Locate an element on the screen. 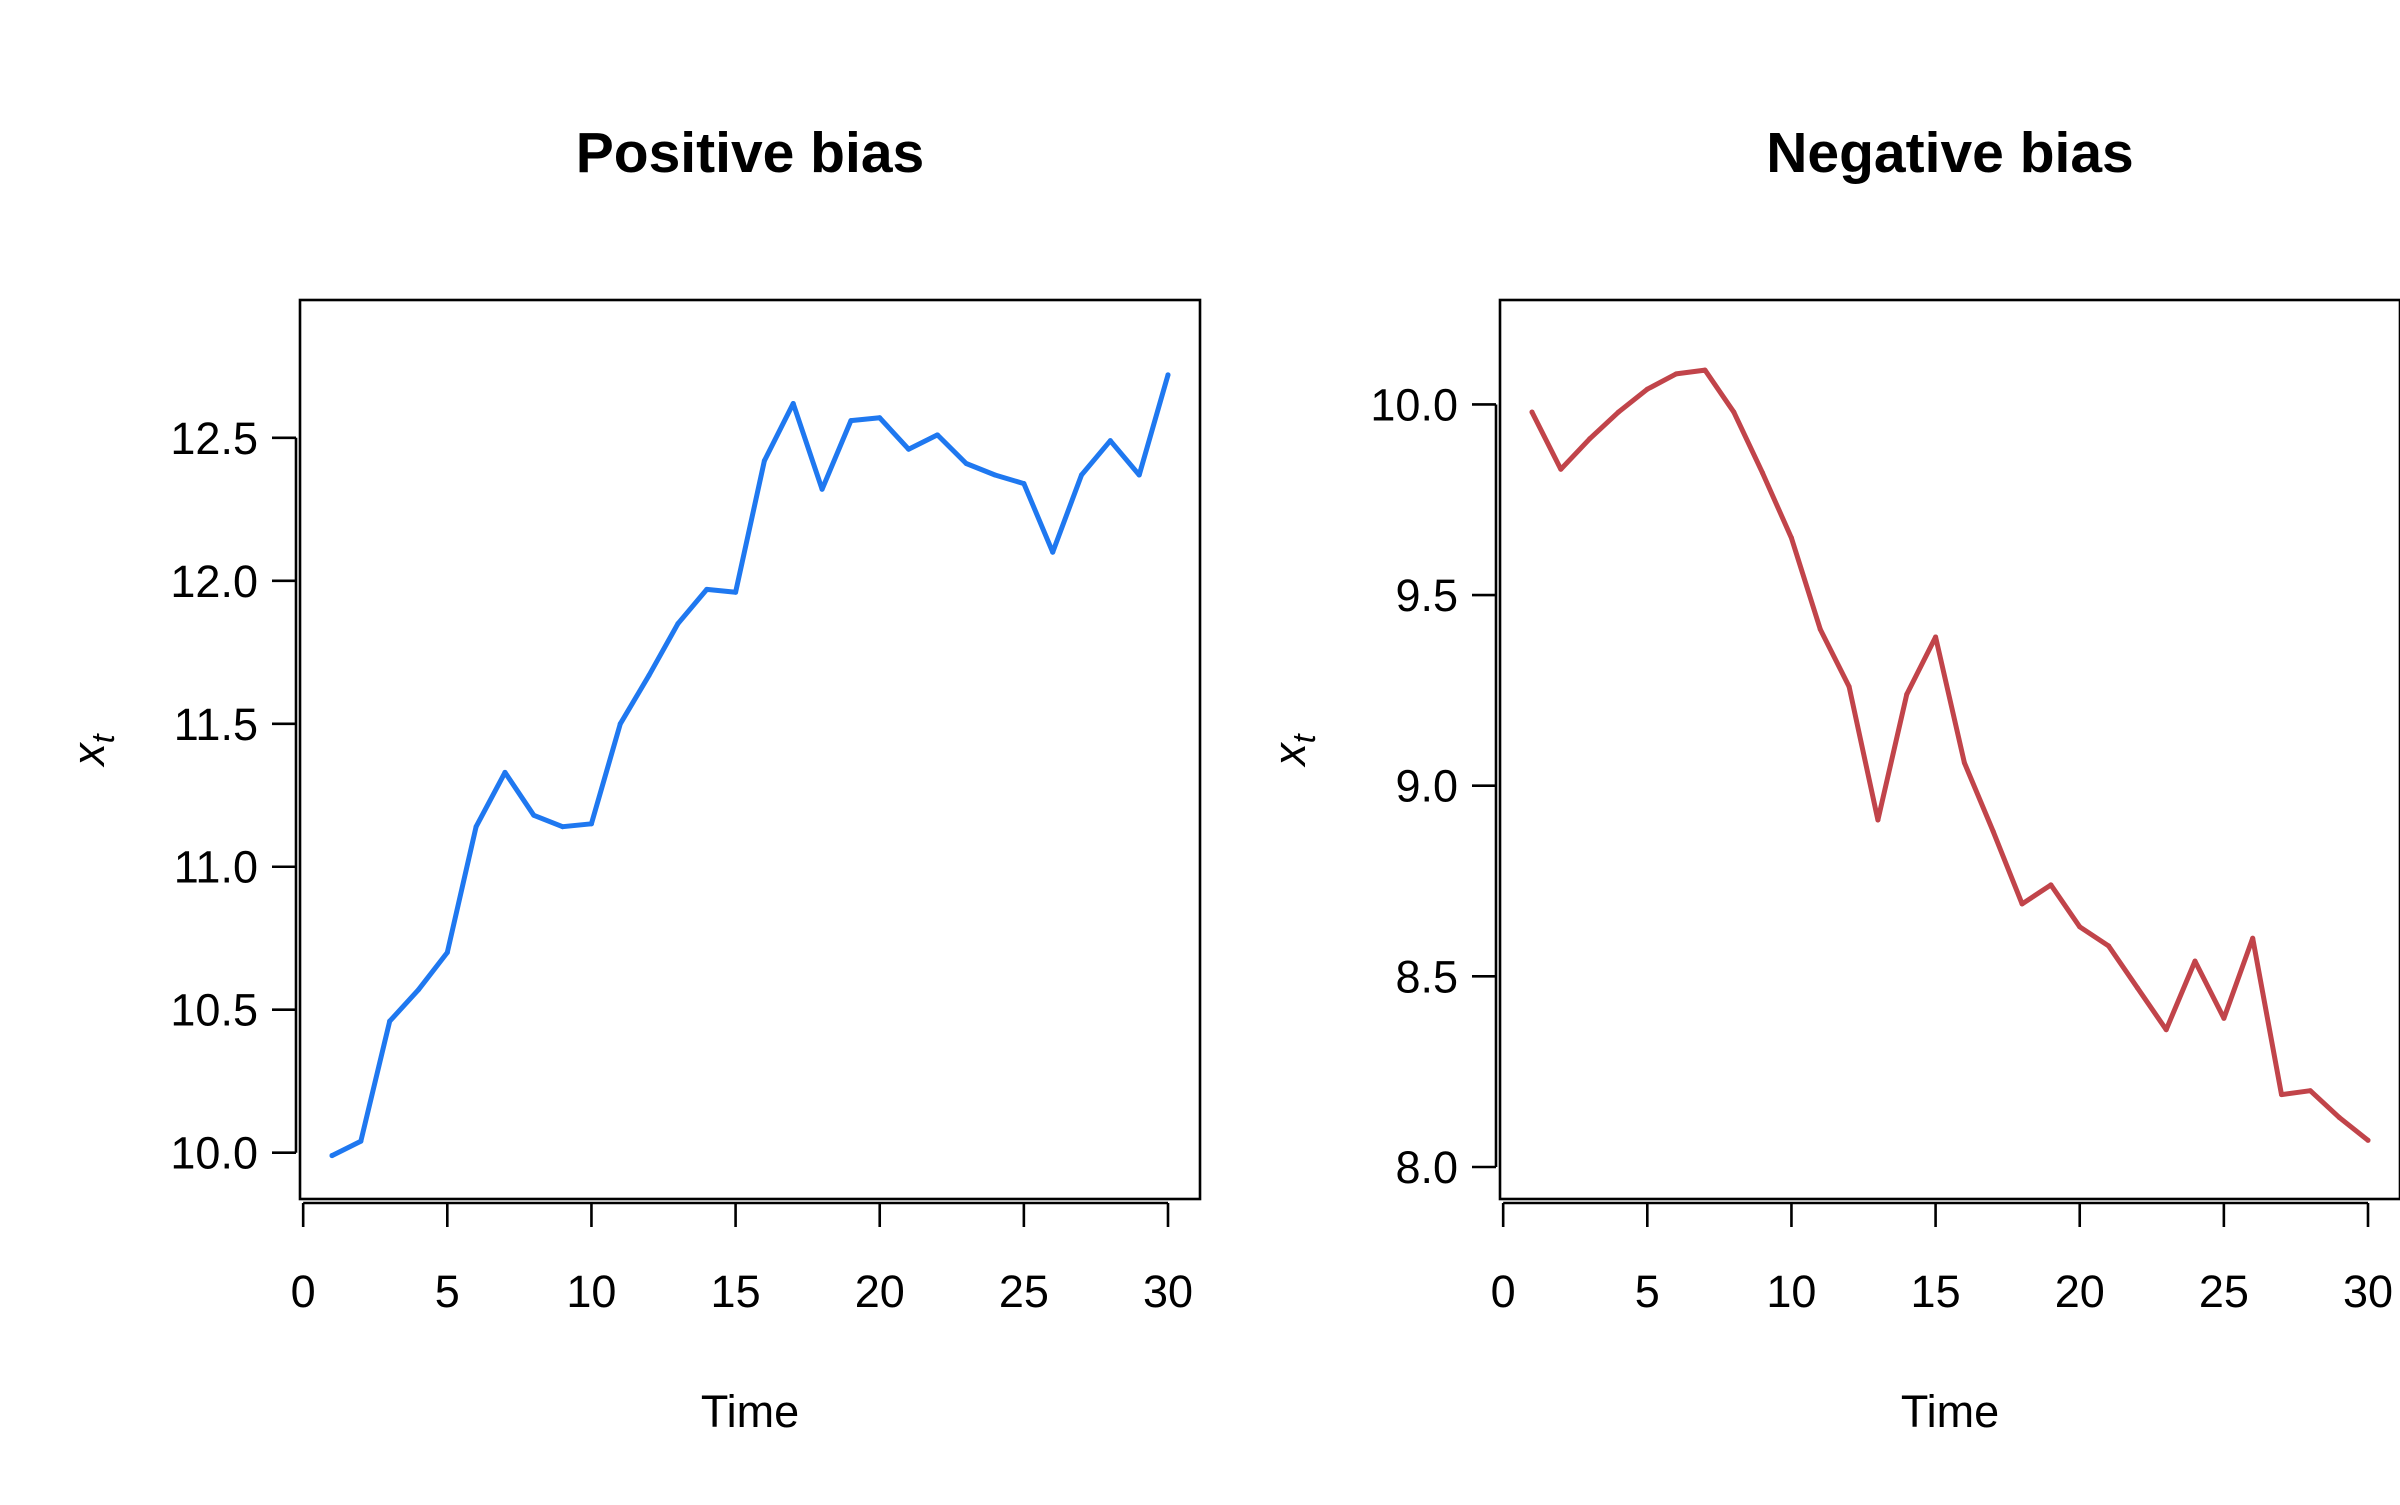 Image resolution: width=2400 pixels, height=1505 pixels. chart-title: Positive bias is located at coordinates (750, 153).